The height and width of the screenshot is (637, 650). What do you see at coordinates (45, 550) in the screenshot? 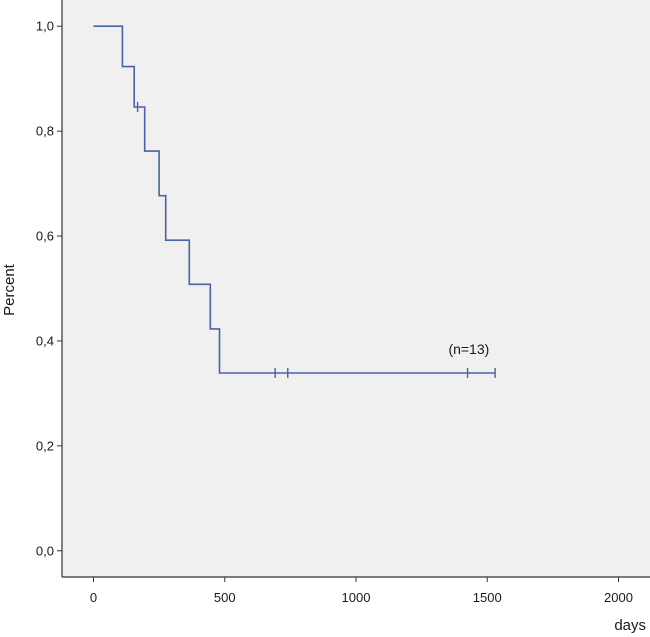
I see `y-tick-label: 0,0` at bounding box center [45, 550].